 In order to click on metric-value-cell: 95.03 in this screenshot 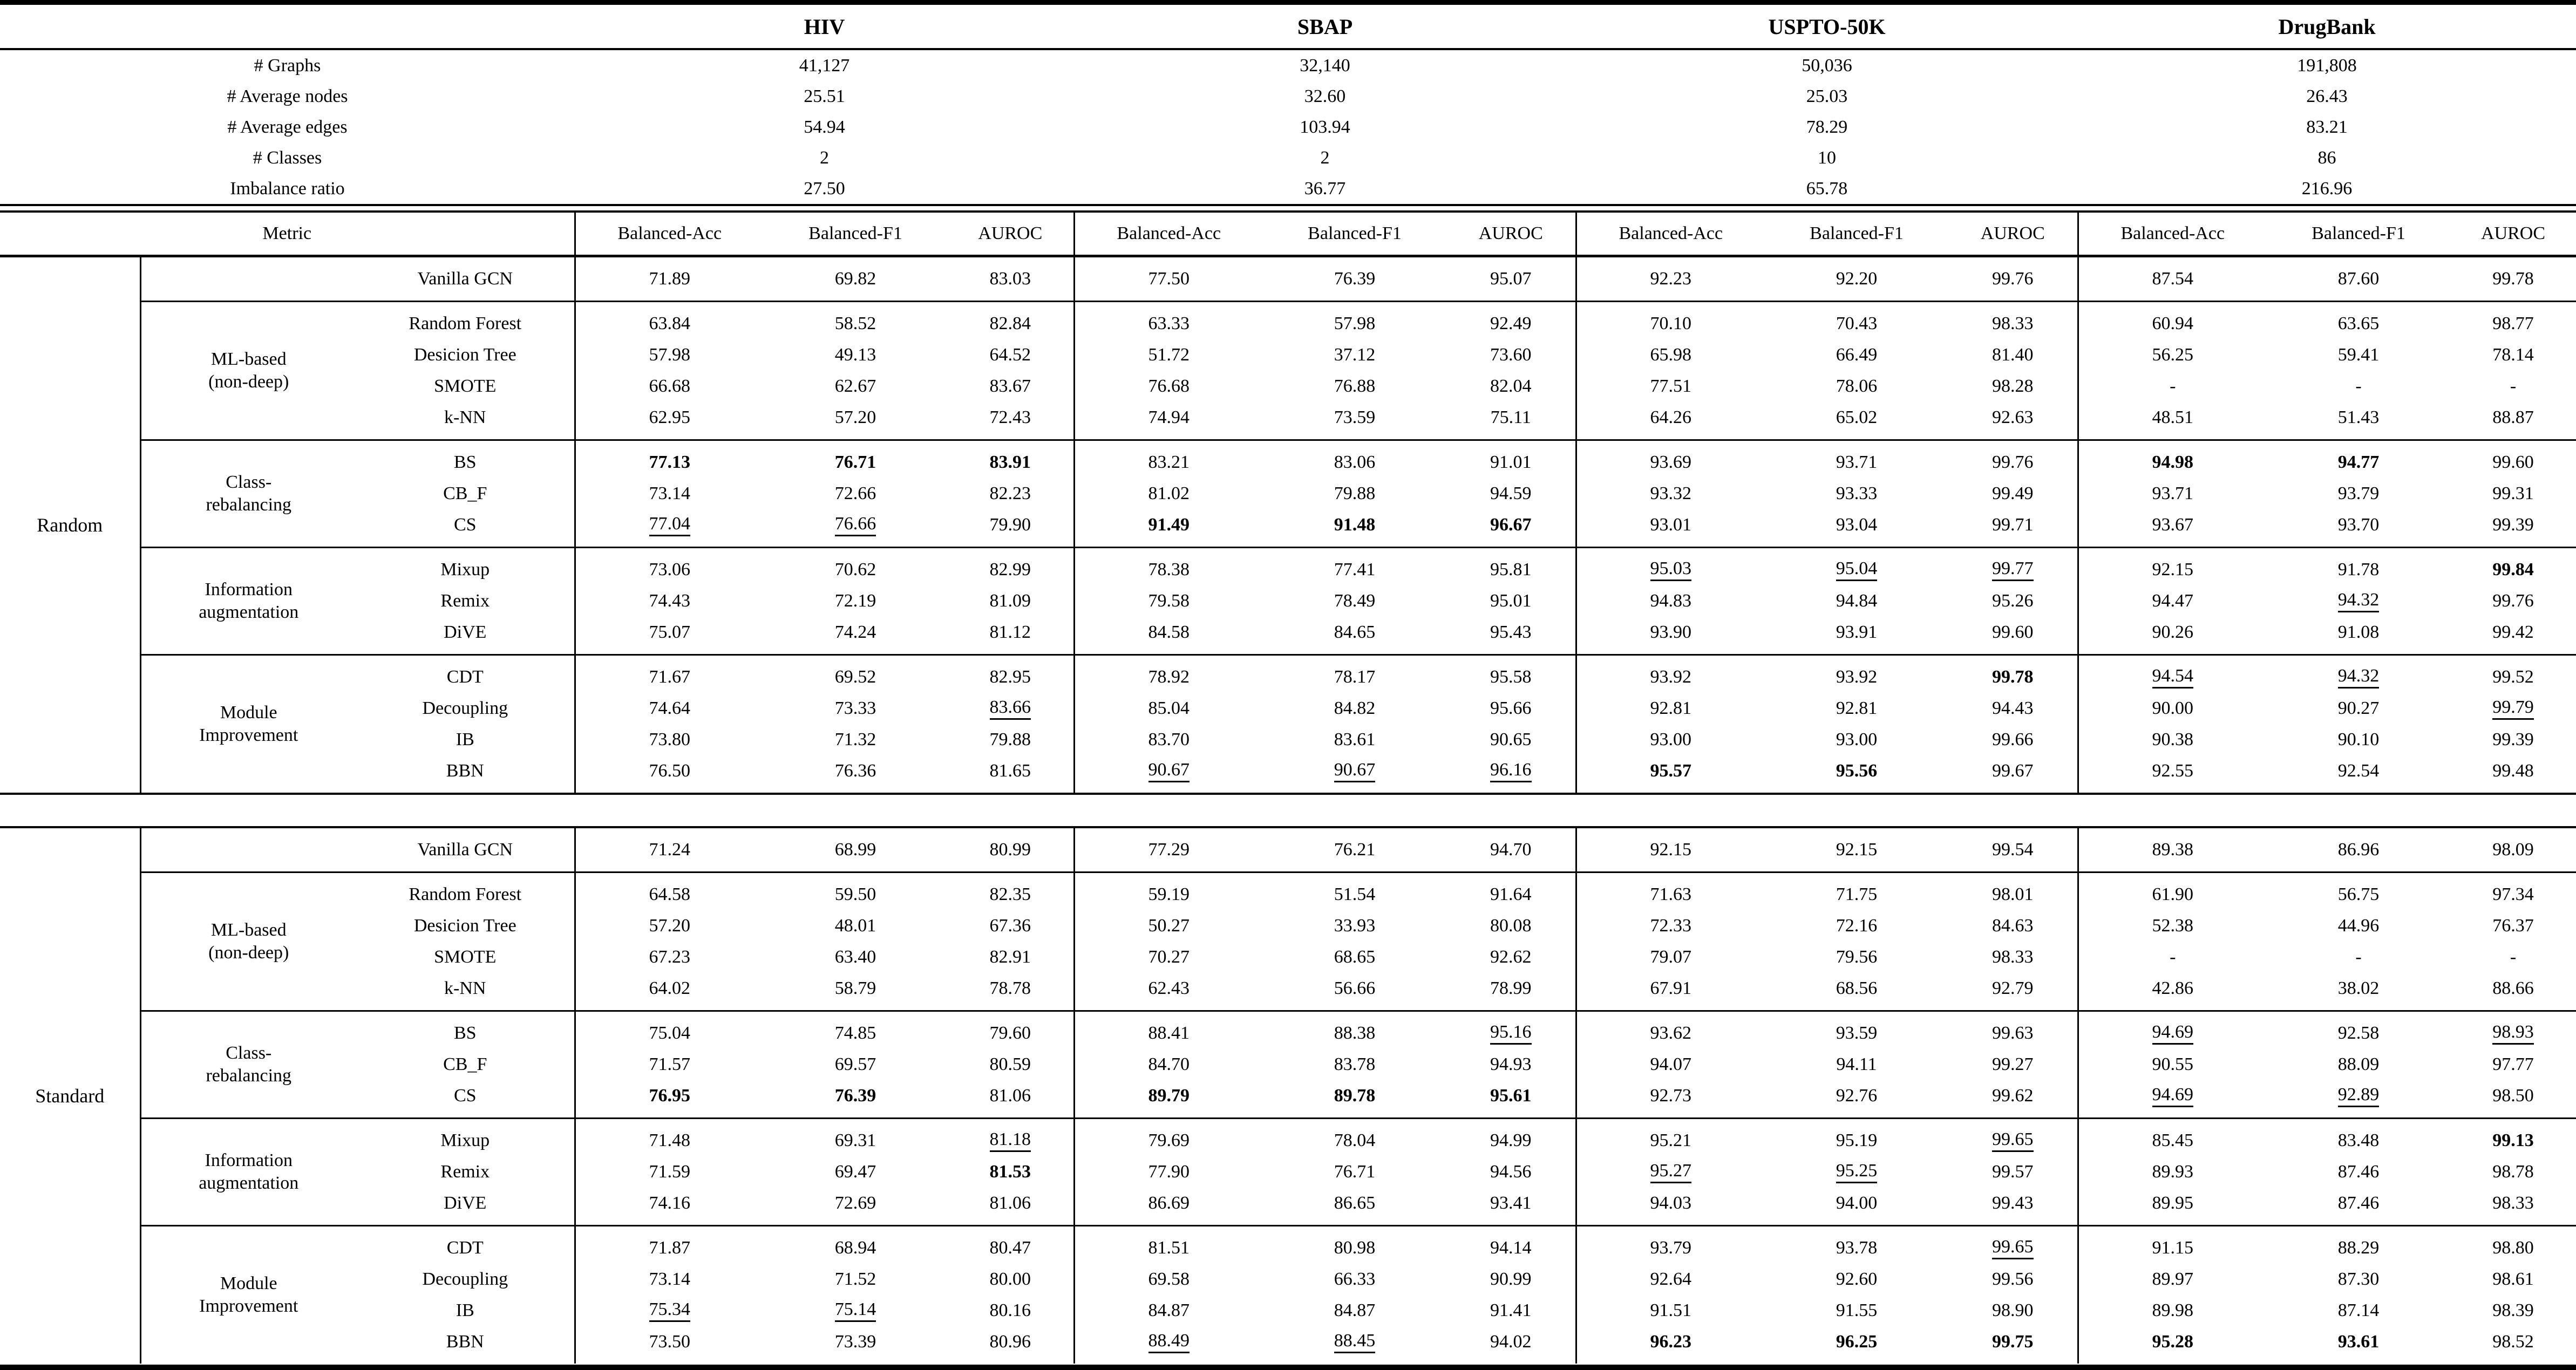, I will do `click(1670, 566)`.